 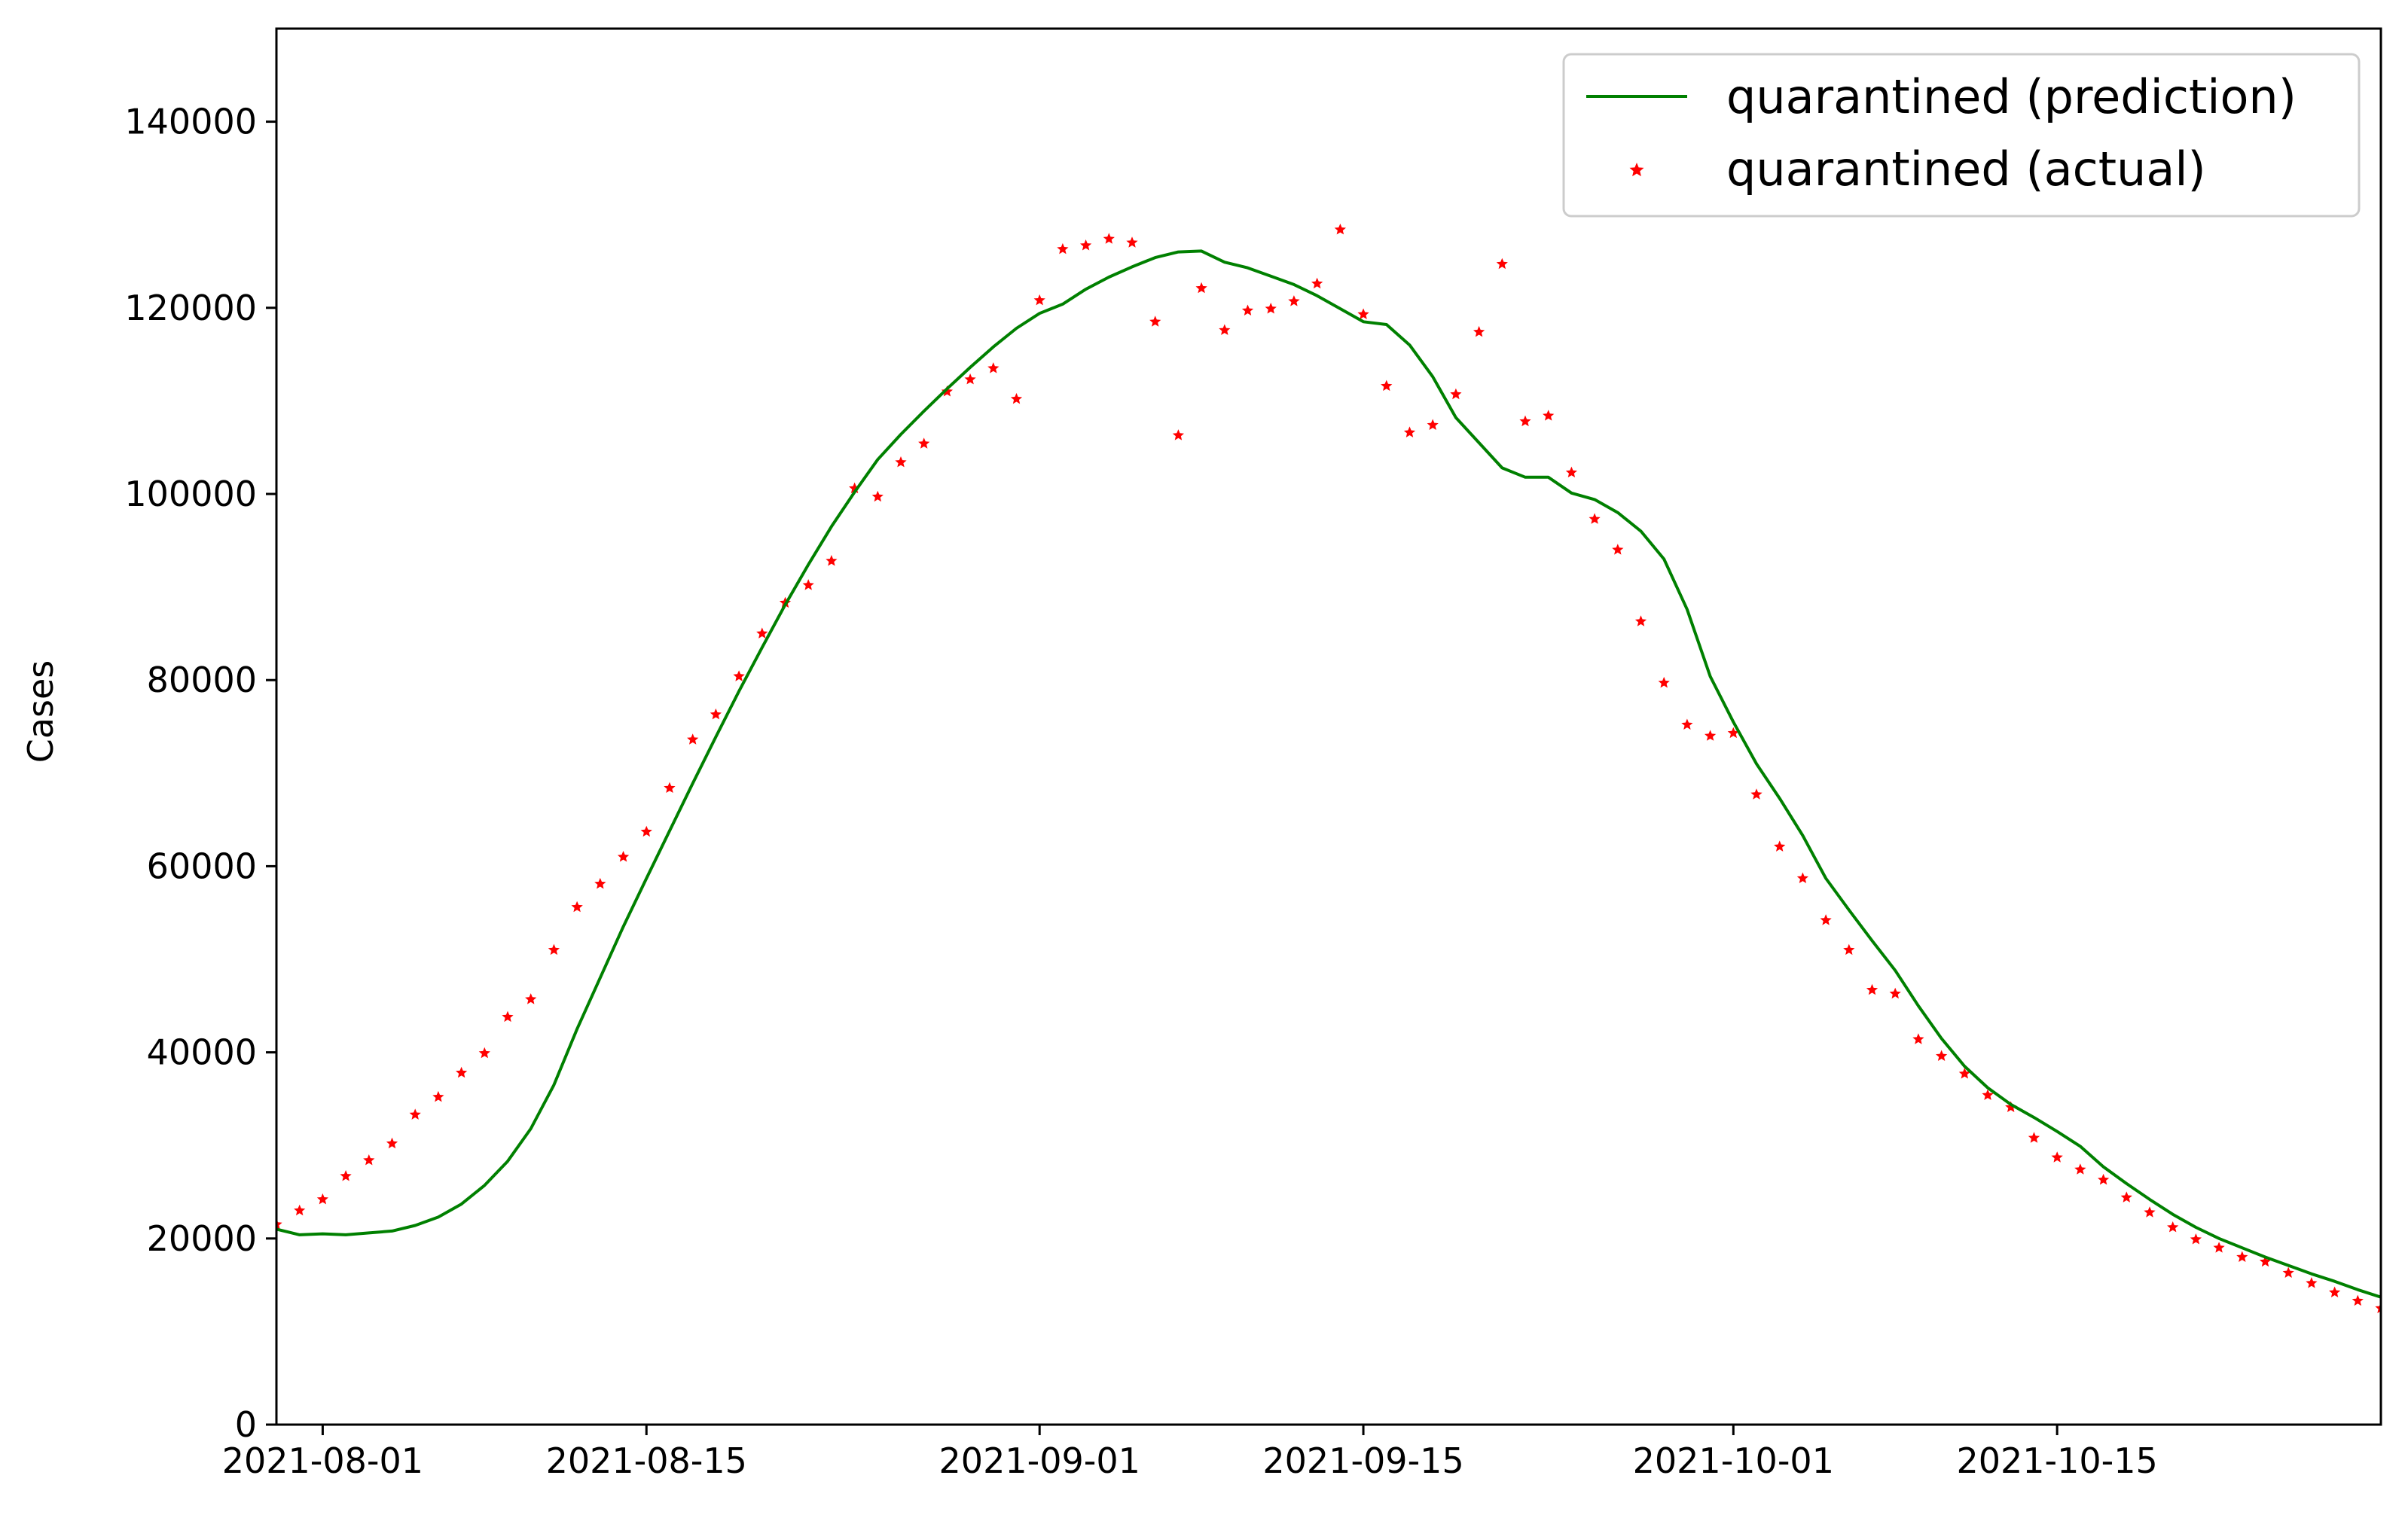 What do you see at coordinates (190, 494) in the screenshot?
I see `y-tick-label: 100000` at bounding box center [190, 494].